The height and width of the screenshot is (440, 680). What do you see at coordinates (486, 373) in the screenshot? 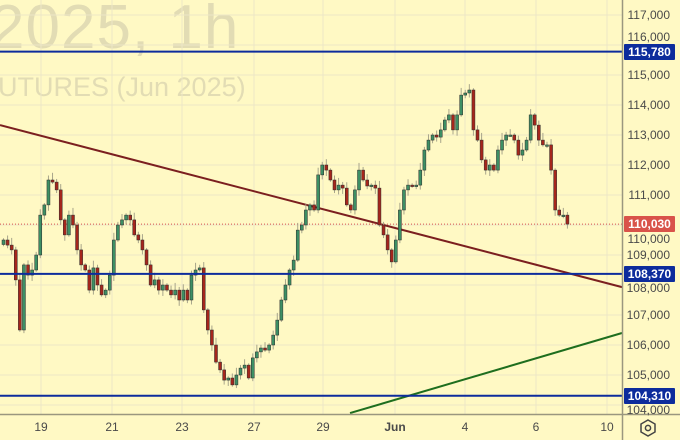
I see `ascending-trendline` at bounding box center [486, 373].